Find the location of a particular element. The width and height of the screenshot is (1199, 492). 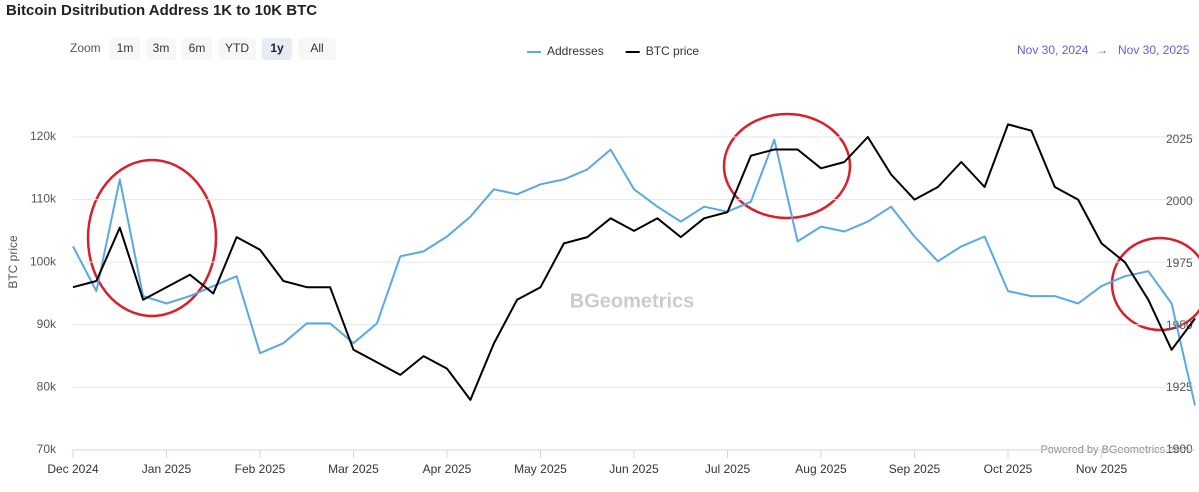

y2-tick-label: 2025 is located at coordinates (1179, 139).